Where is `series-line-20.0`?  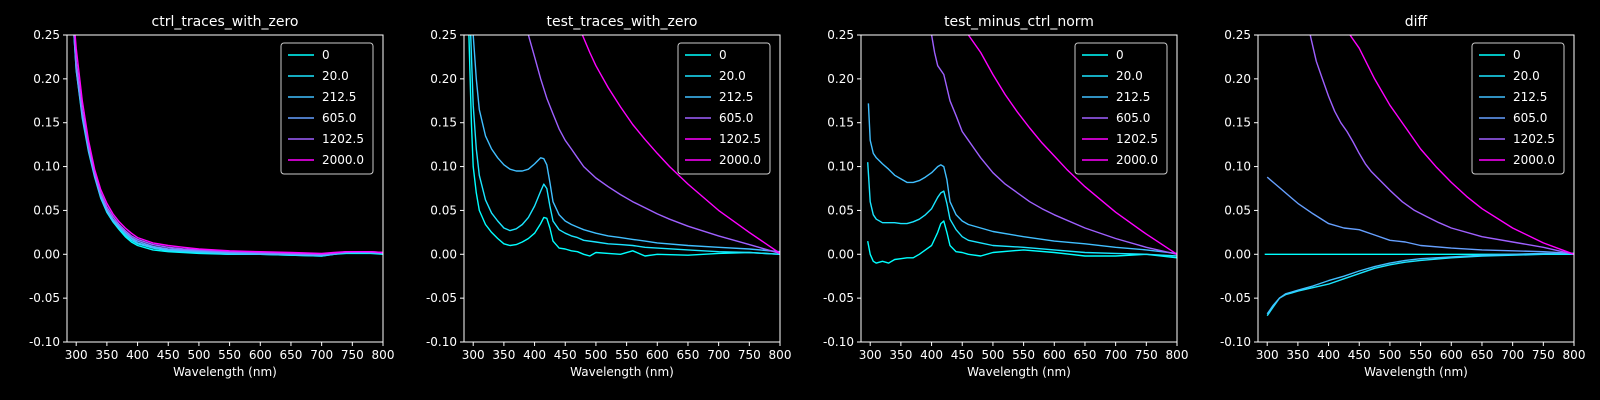 series-line-20.0 is located at coordinates (1420, 284).